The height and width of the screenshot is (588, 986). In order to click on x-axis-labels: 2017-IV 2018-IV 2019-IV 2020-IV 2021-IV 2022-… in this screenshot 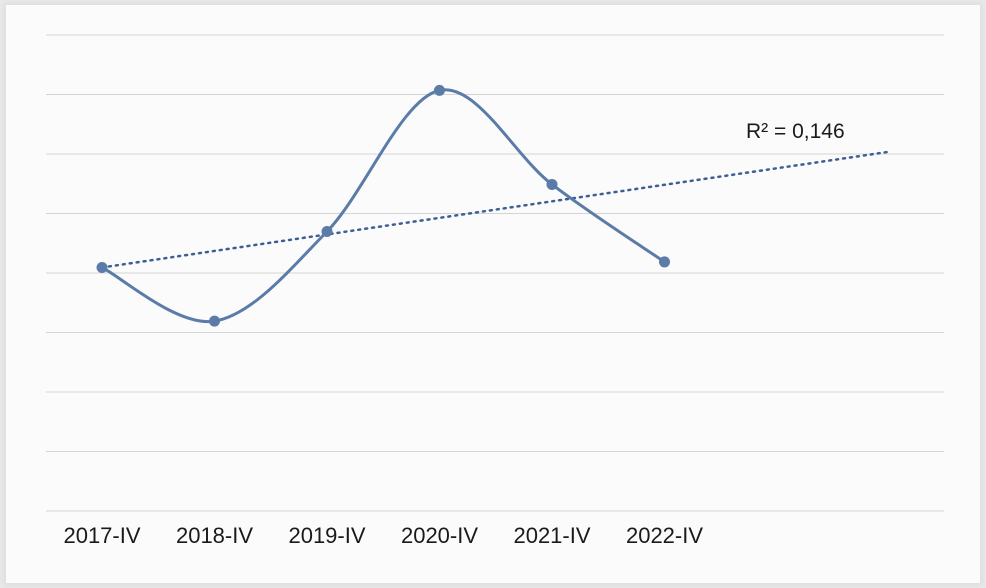, I will do `click(383, 535)`.